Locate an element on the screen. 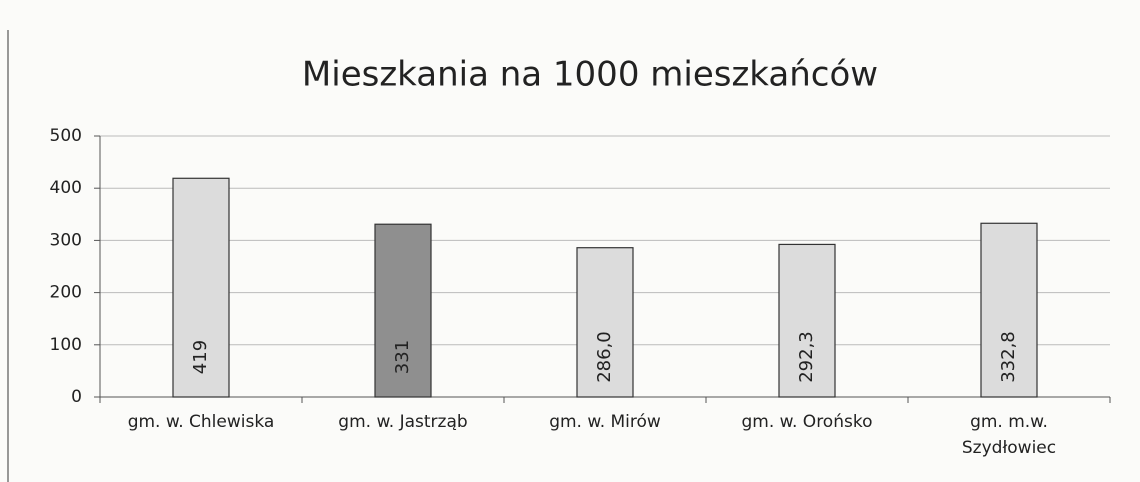 The image size is (1140, 482). y-tick-label: 500 is located at coordinates (66, 136).